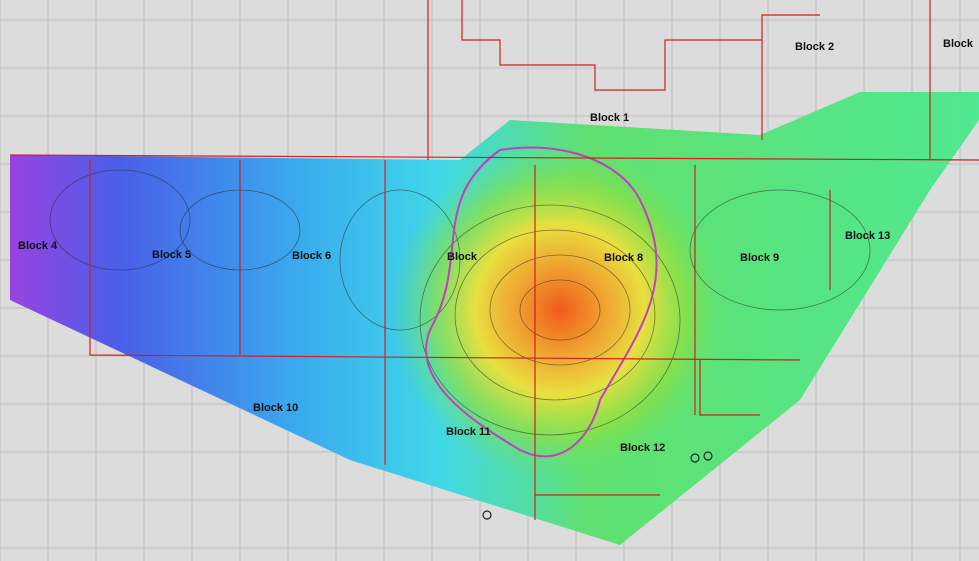 The width and height of the screenshot is (979, 561). What do you see at coordinates (468, 432) in the screenshot?
I see `block-label: Block 11` at bounding box center [468, 432].